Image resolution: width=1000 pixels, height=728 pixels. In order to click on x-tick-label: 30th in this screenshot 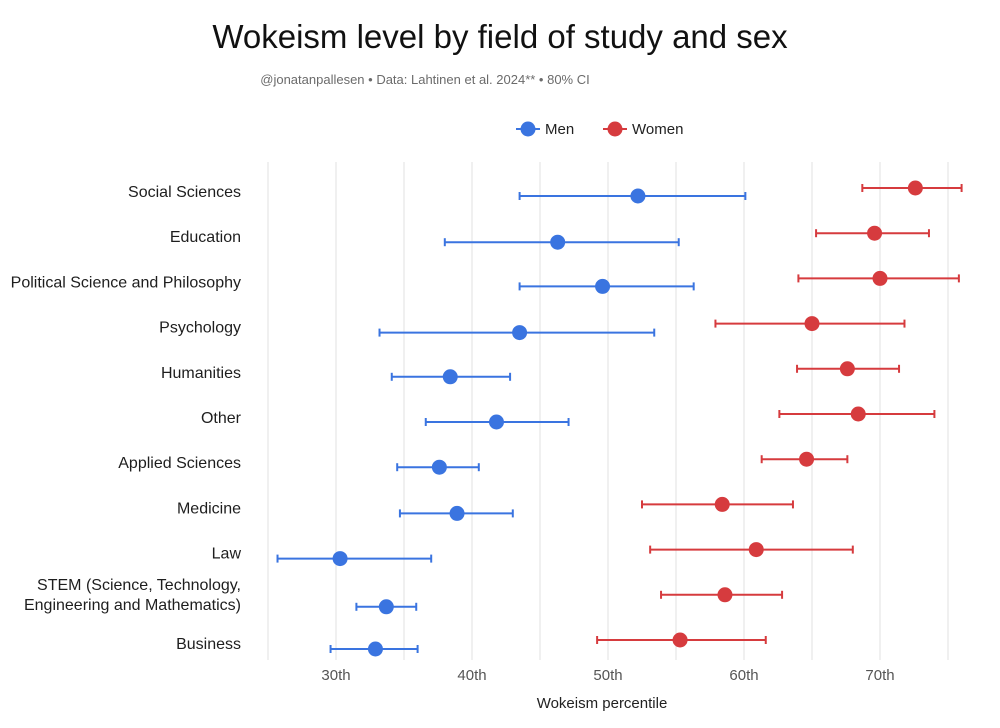, I will do `click(335, 675)`.